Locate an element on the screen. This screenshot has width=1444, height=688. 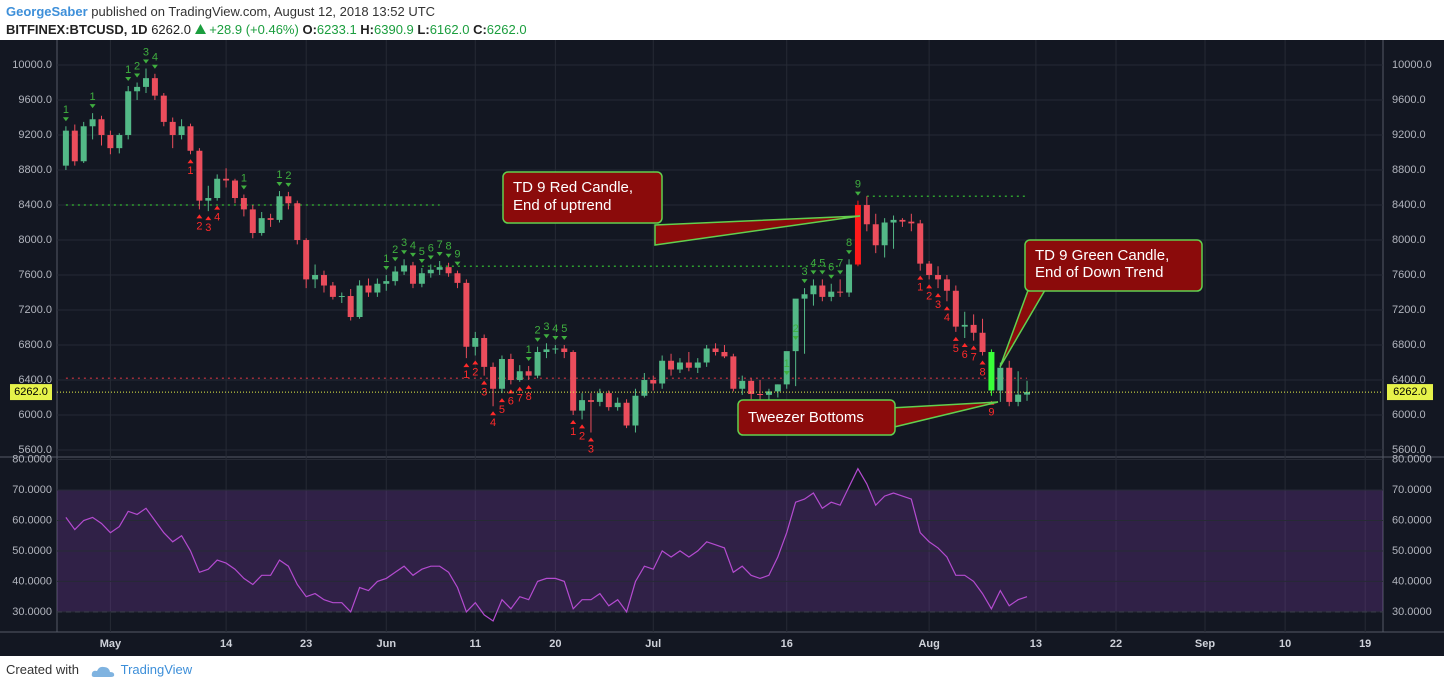
h: 6390.9 is located at coordinates (394, 29).